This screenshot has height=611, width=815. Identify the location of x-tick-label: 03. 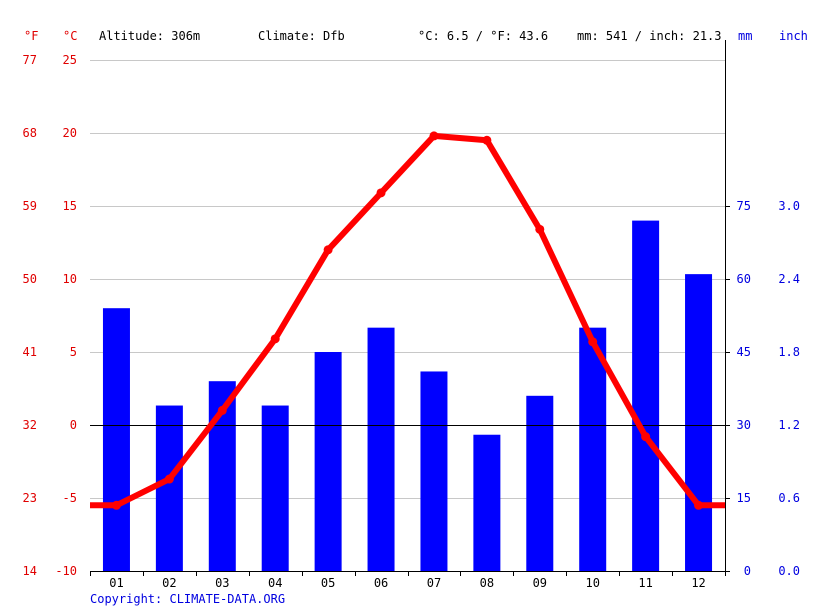
(222, 583).